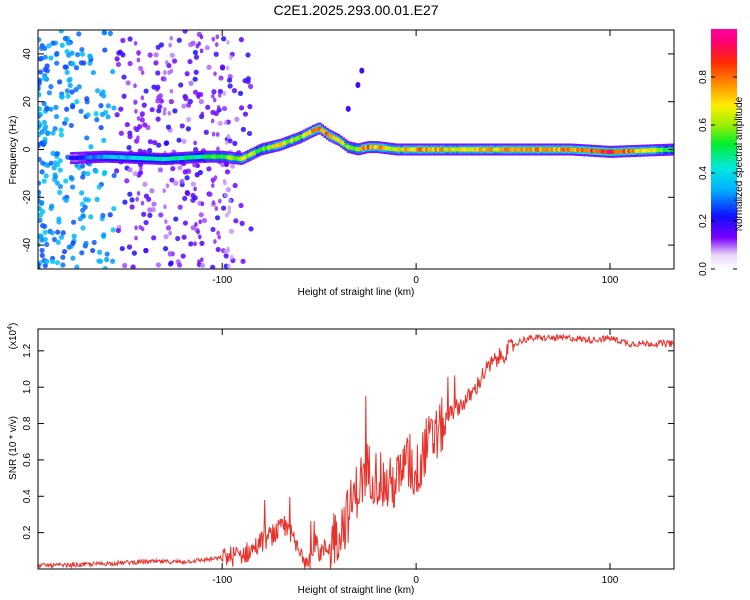 The image size is (750, 600). Describe the element at coordinates (356, 590) in the screenshot. I see `snr-x-label: Height of straight line (km)` at that location.